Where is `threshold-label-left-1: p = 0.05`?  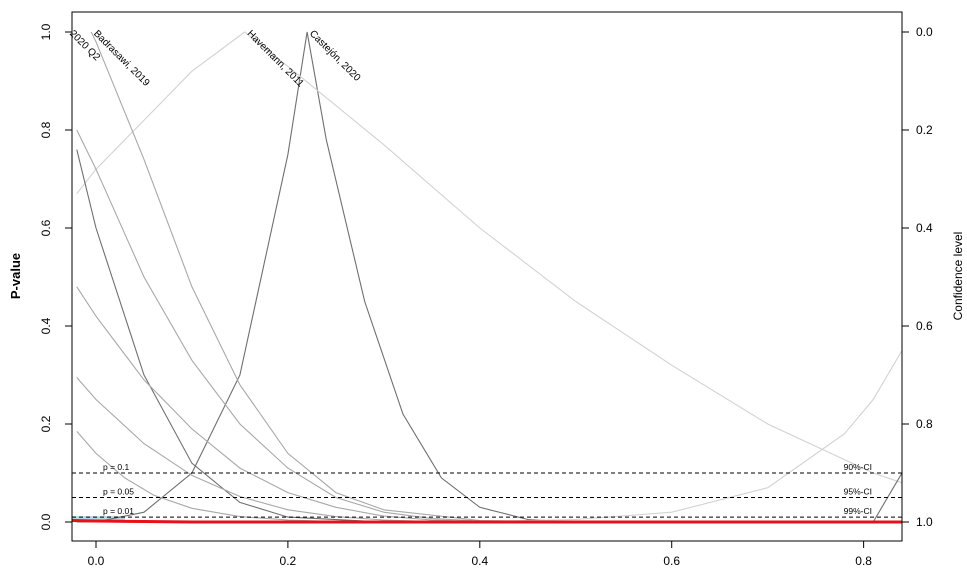
threshold-label-left-1: p = 0.05 is located at coordinates (118, 492).